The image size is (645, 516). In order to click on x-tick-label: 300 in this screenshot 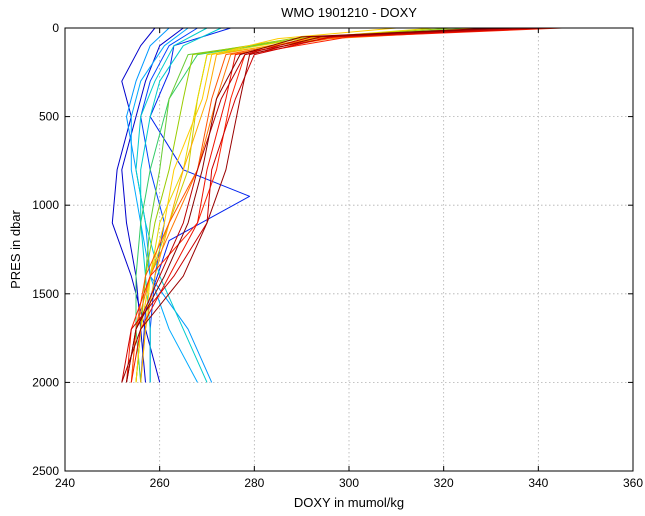, I will do `click(349, 483)`.